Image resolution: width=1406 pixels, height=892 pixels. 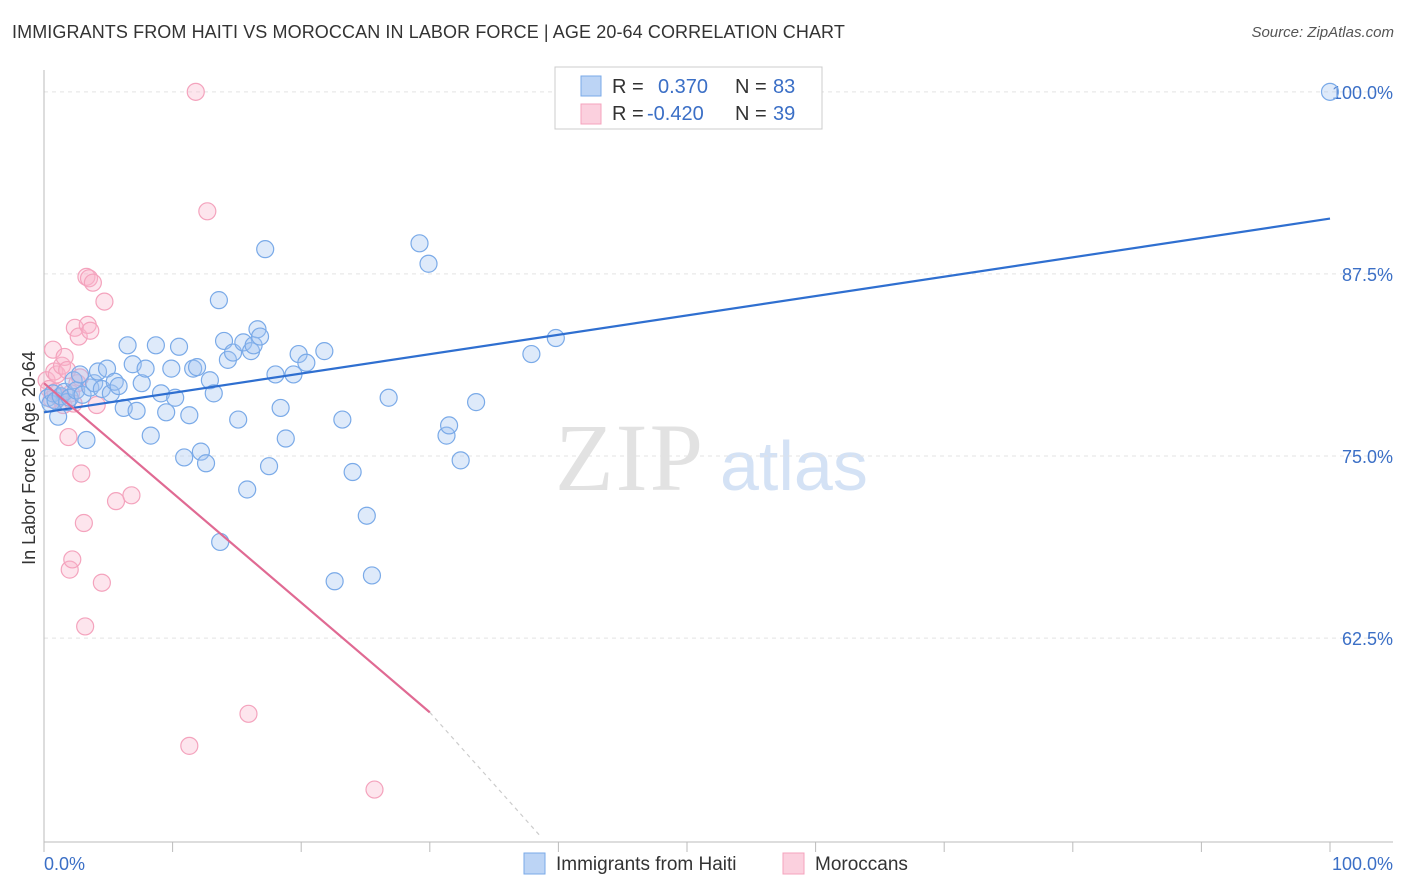 What do you see at coordinates (1367, 275) in the screenshot?
I see `y-tick-label-2: 87.5%` at bounding box center [1367, 275].